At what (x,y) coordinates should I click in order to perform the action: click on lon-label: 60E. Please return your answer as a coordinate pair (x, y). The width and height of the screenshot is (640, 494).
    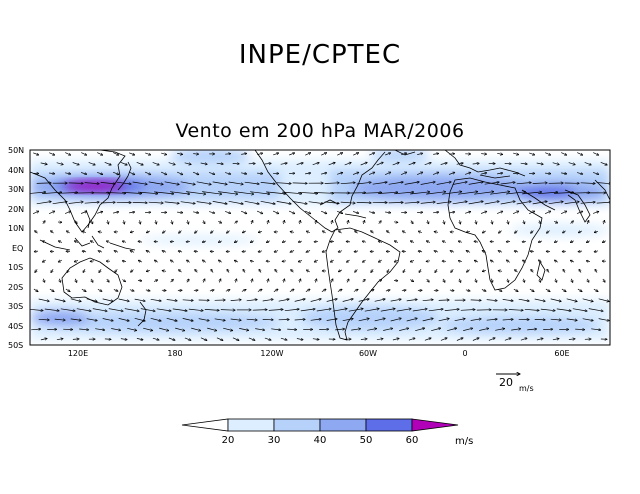
    Looking at the image, I should click on (561, 353).